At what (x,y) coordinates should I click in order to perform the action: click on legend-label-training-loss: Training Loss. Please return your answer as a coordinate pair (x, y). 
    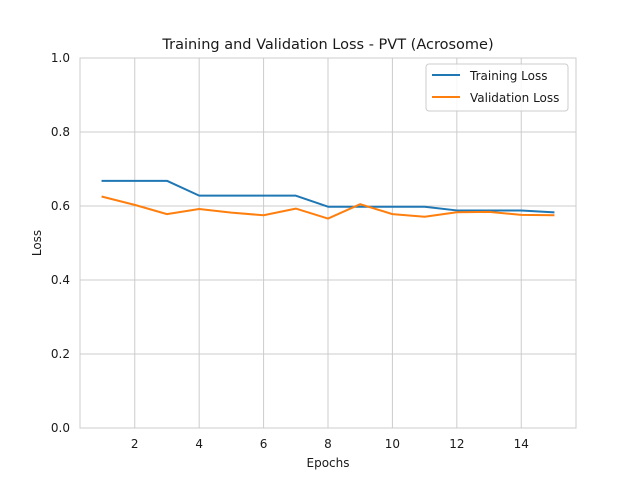
    Looking at the image, I should click on (508, 76).